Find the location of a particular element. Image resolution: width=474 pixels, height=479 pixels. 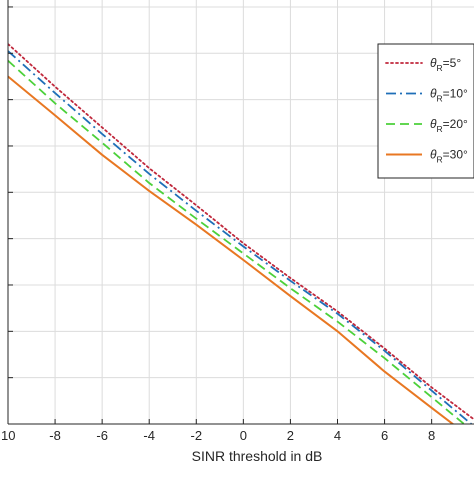

legend: θR=5° θR=10° θR=20° θR=30° is located at coordinates (425, 111).